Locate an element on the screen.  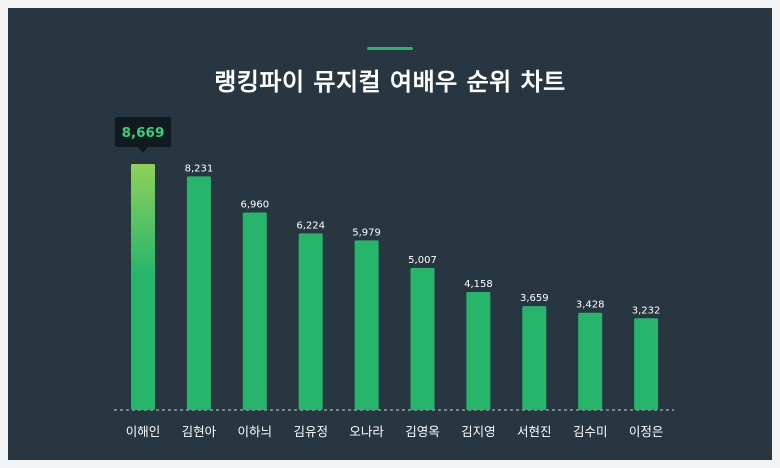
category-label: 이하늬 is located at coordinates (255, 431).